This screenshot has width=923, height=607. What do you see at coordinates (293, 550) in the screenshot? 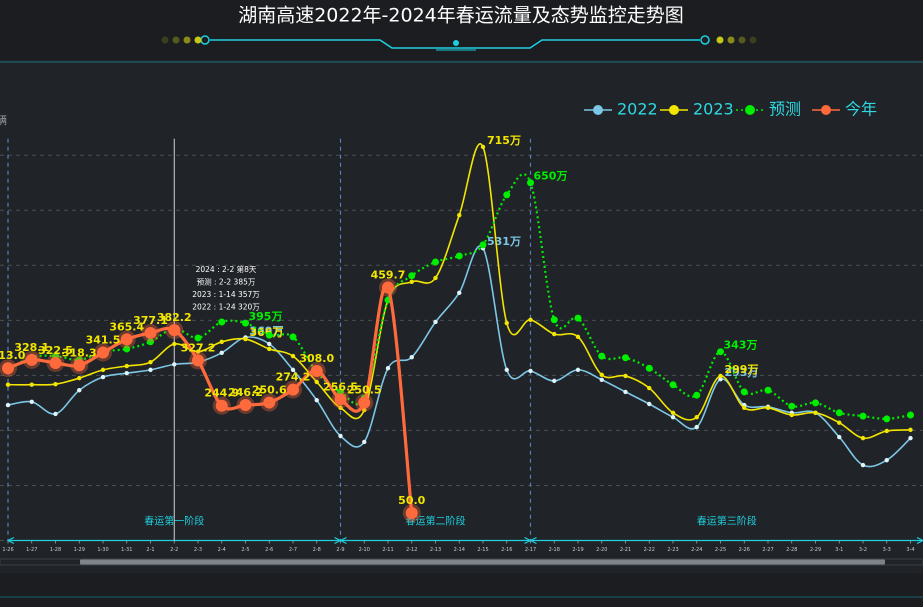
I see `x-tick-label: 2-7` at bounding box center [293, 550].